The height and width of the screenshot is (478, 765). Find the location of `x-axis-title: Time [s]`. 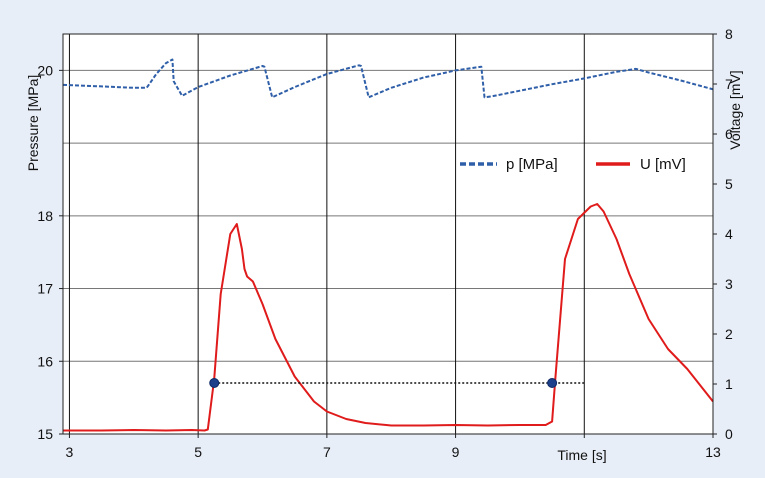

x-axis-title: Time [s] is located at coordinates (581, 455).